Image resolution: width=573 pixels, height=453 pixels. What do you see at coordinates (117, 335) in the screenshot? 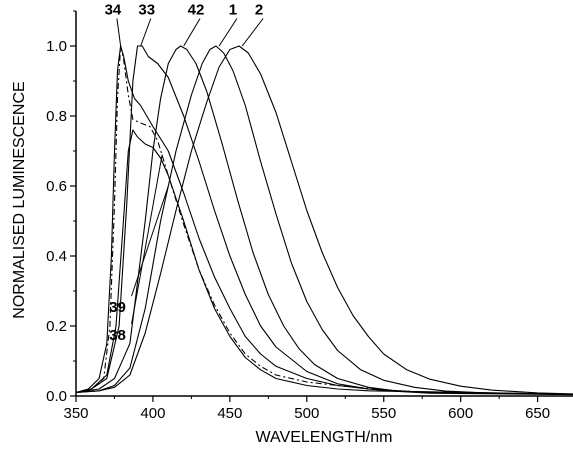
I see `series-label: 38` at bounding box center [117, 335].